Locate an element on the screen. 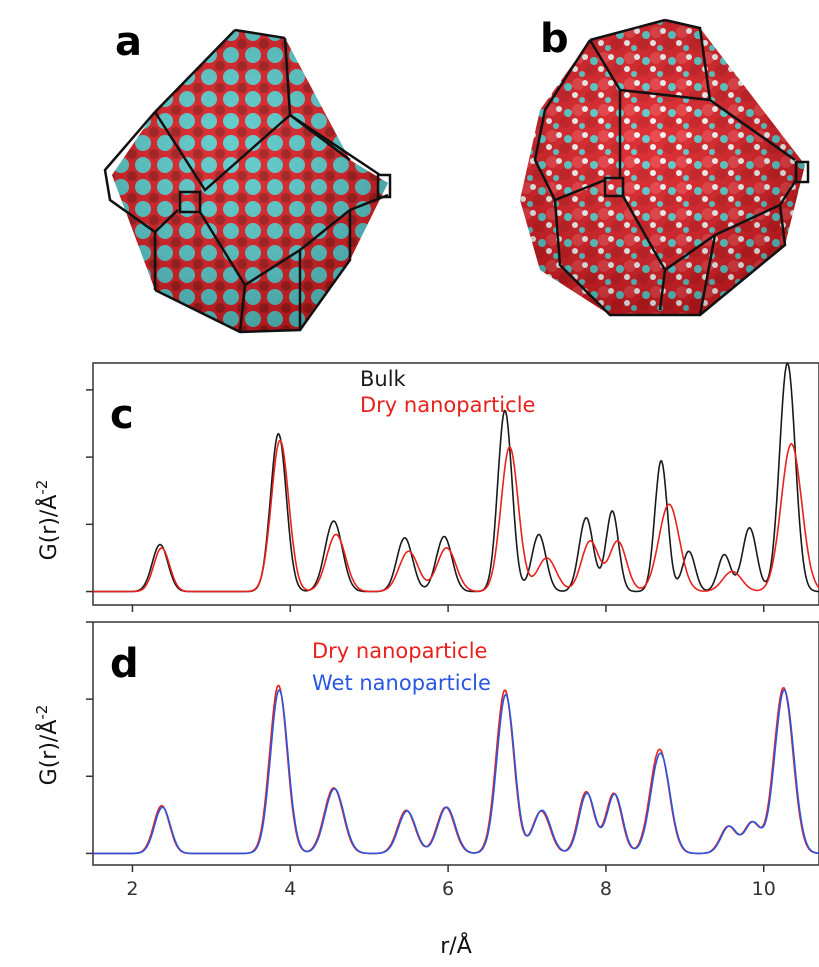  panel-d-y-axis-label-exponent: -2 is located at coordinates (42, 712).